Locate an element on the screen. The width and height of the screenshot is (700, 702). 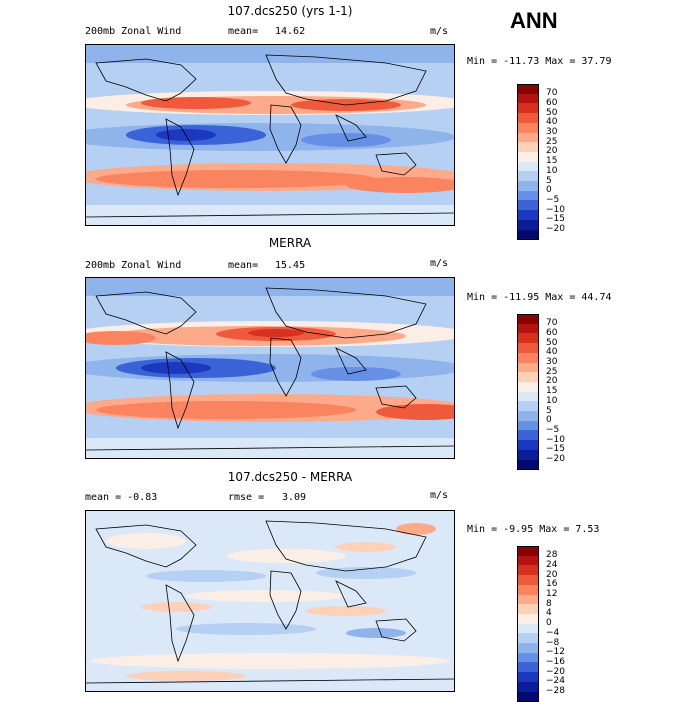
colorbar-tick-label: 12 is located at coordinates (552, 594).